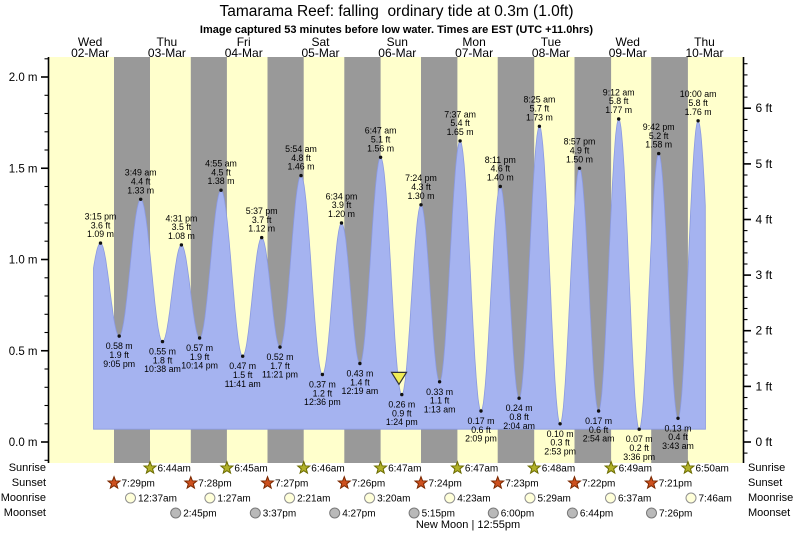 This screenshot has height=538, width=793. I want to click on date-label-dow: Sun, so click(397, 42).